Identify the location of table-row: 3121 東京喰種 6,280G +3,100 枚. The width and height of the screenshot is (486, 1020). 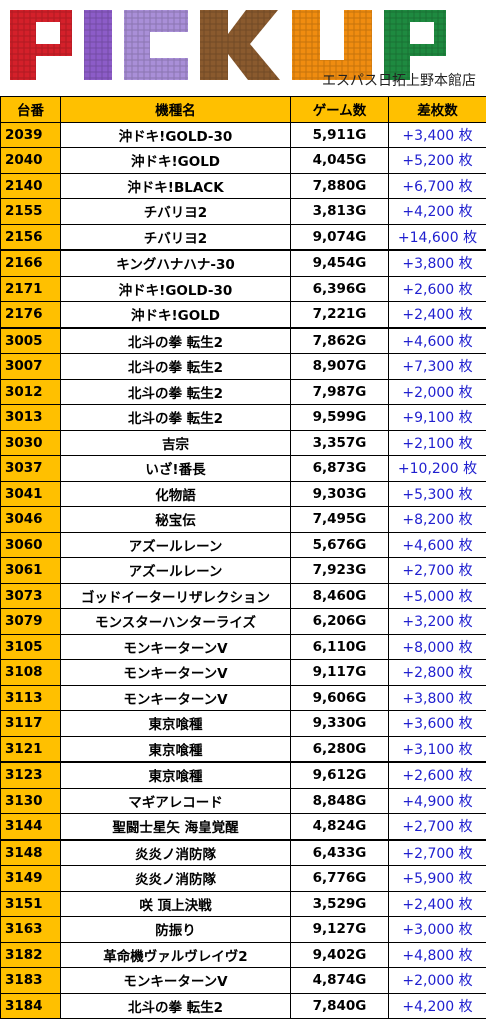
(243, 749).